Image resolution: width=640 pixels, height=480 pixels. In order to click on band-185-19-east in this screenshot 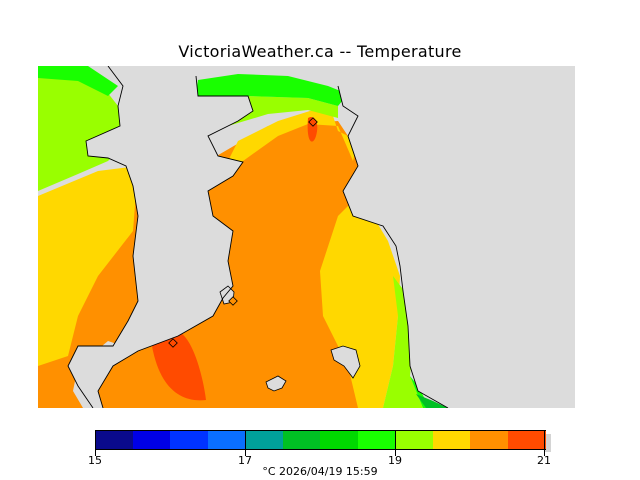, I will do `click(360, 302)`.